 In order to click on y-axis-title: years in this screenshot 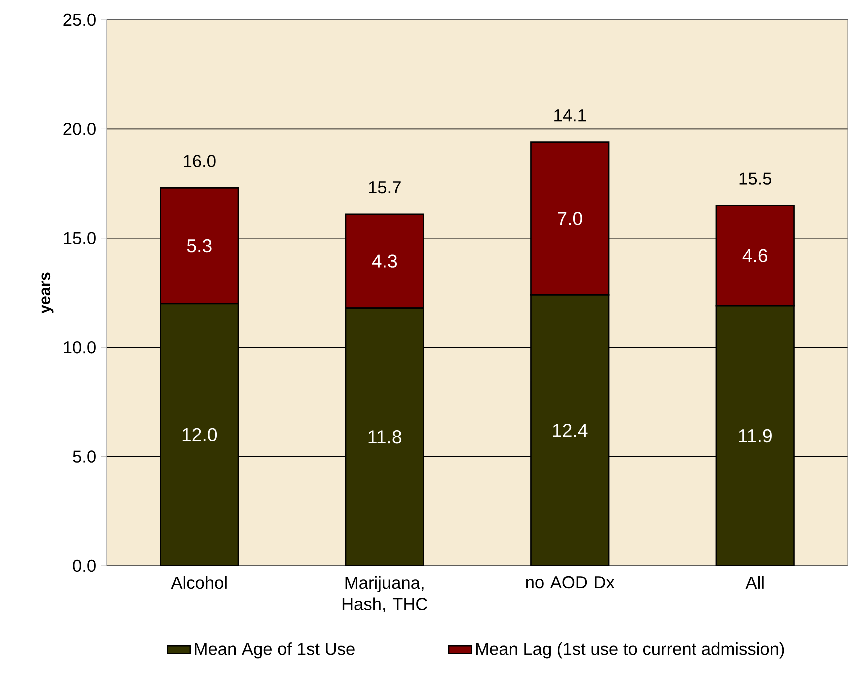, I will do `click(48, 293)`.